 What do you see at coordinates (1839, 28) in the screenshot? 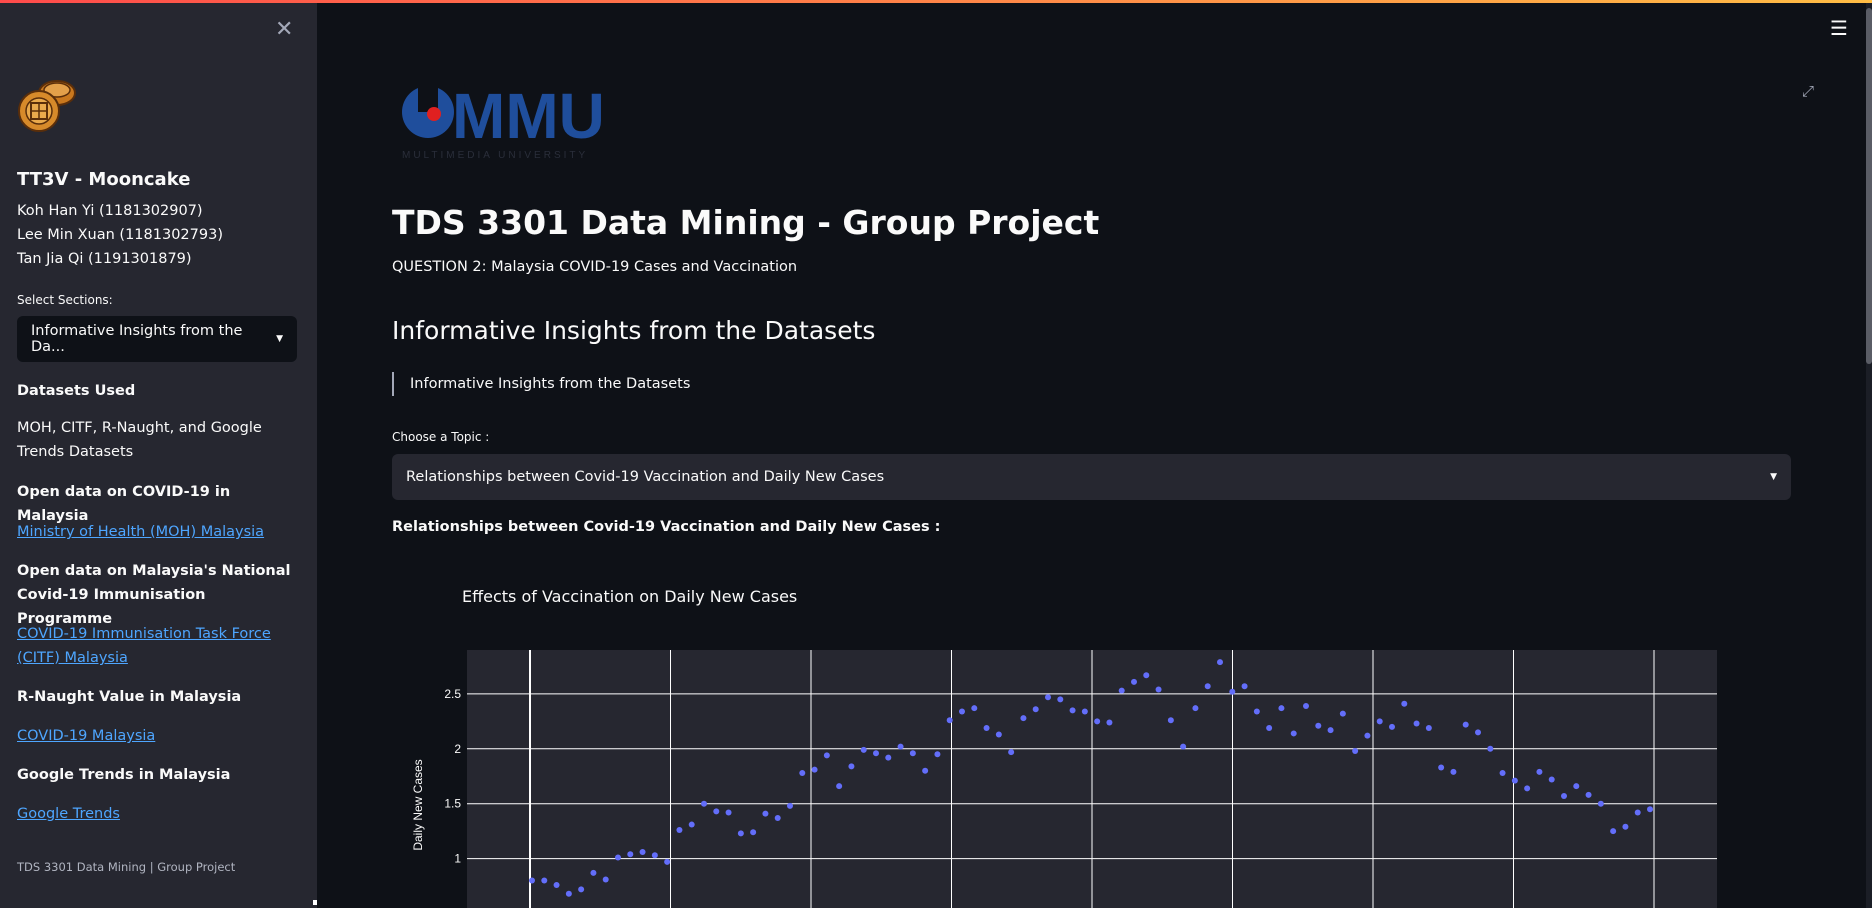
I see `menu-icon: ☰` at bounding box center [1839, 28].